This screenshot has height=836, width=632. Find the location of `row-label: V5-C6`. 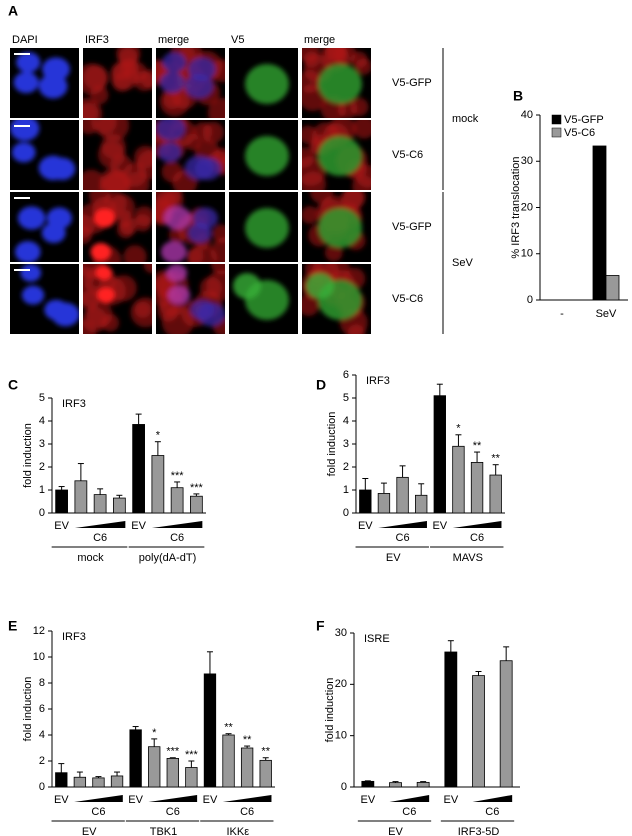

row-label: V5-C6 is located at coordinates (407, 299).